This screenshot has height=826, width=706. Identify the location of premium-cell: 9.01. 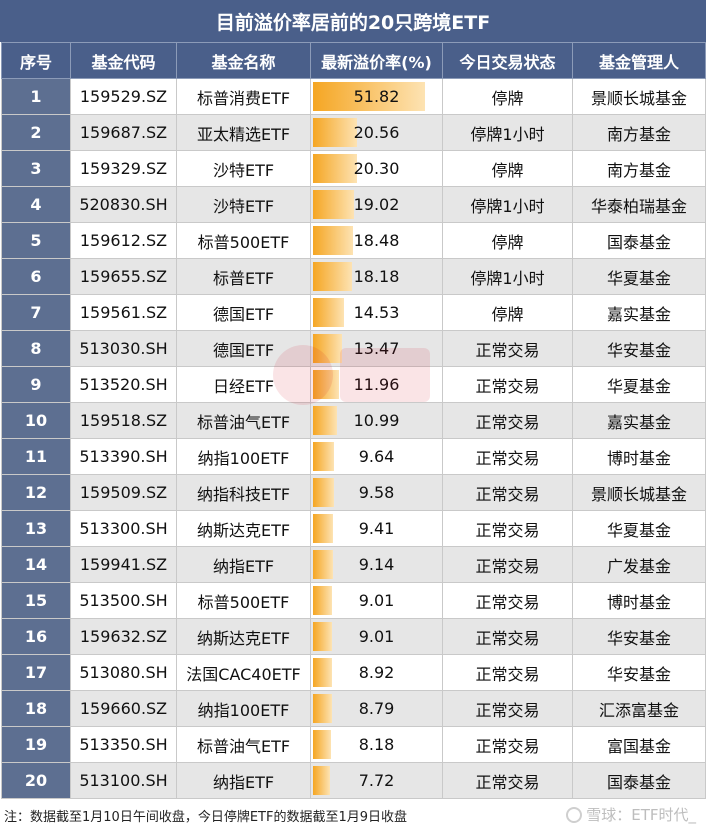
(376, 600).